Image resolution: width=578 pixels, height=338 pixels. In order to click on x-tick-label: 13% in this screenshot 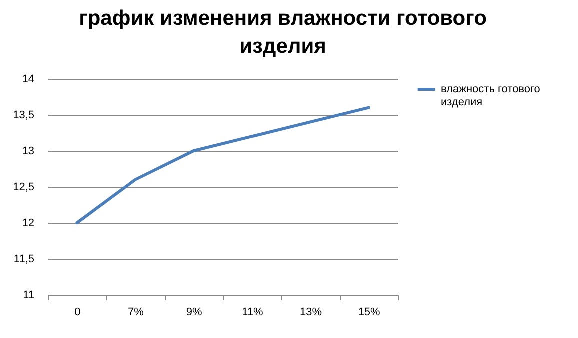, I will do `click(311, 312)`.